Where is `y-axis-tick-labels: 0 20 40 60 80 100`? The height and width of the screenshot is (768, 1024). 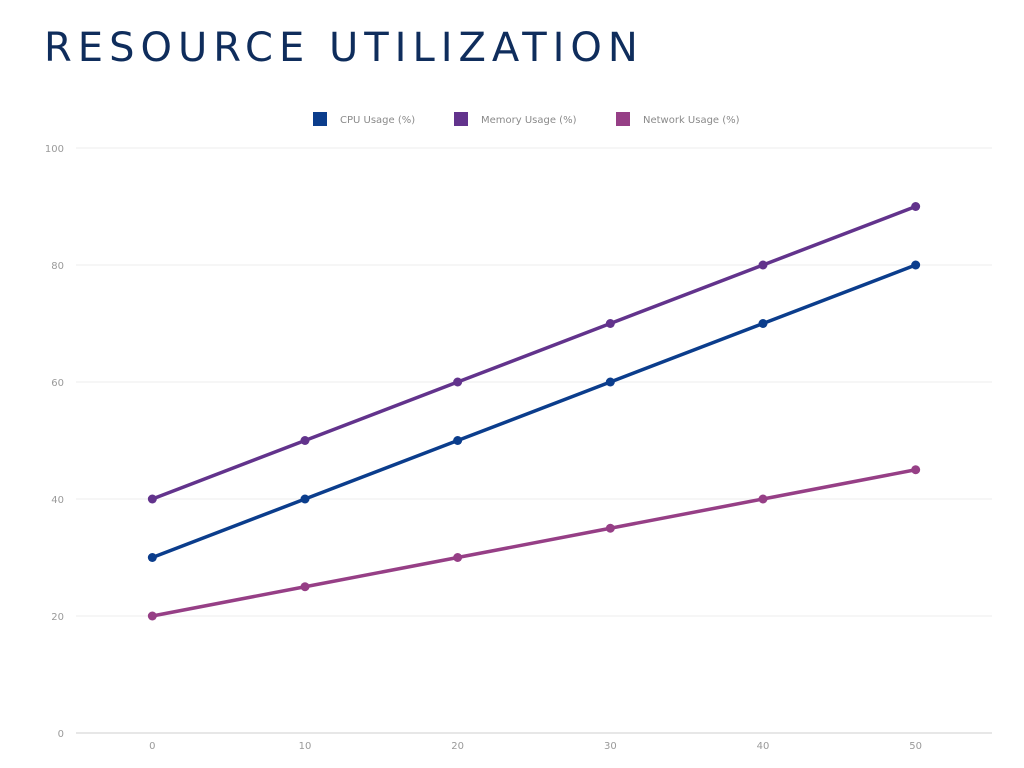 y-axis-tick-labels: 0 20 40 60 80 100 is located at coordinates (54, 442).